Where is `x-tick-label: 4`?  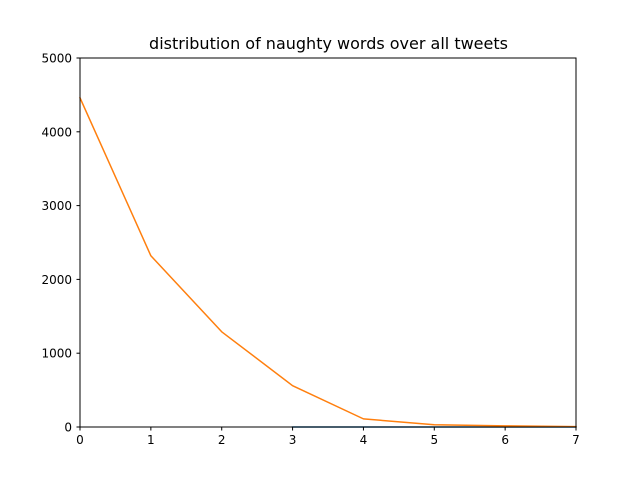
x-tick-label: 4 is located at coordinates (364, 440).